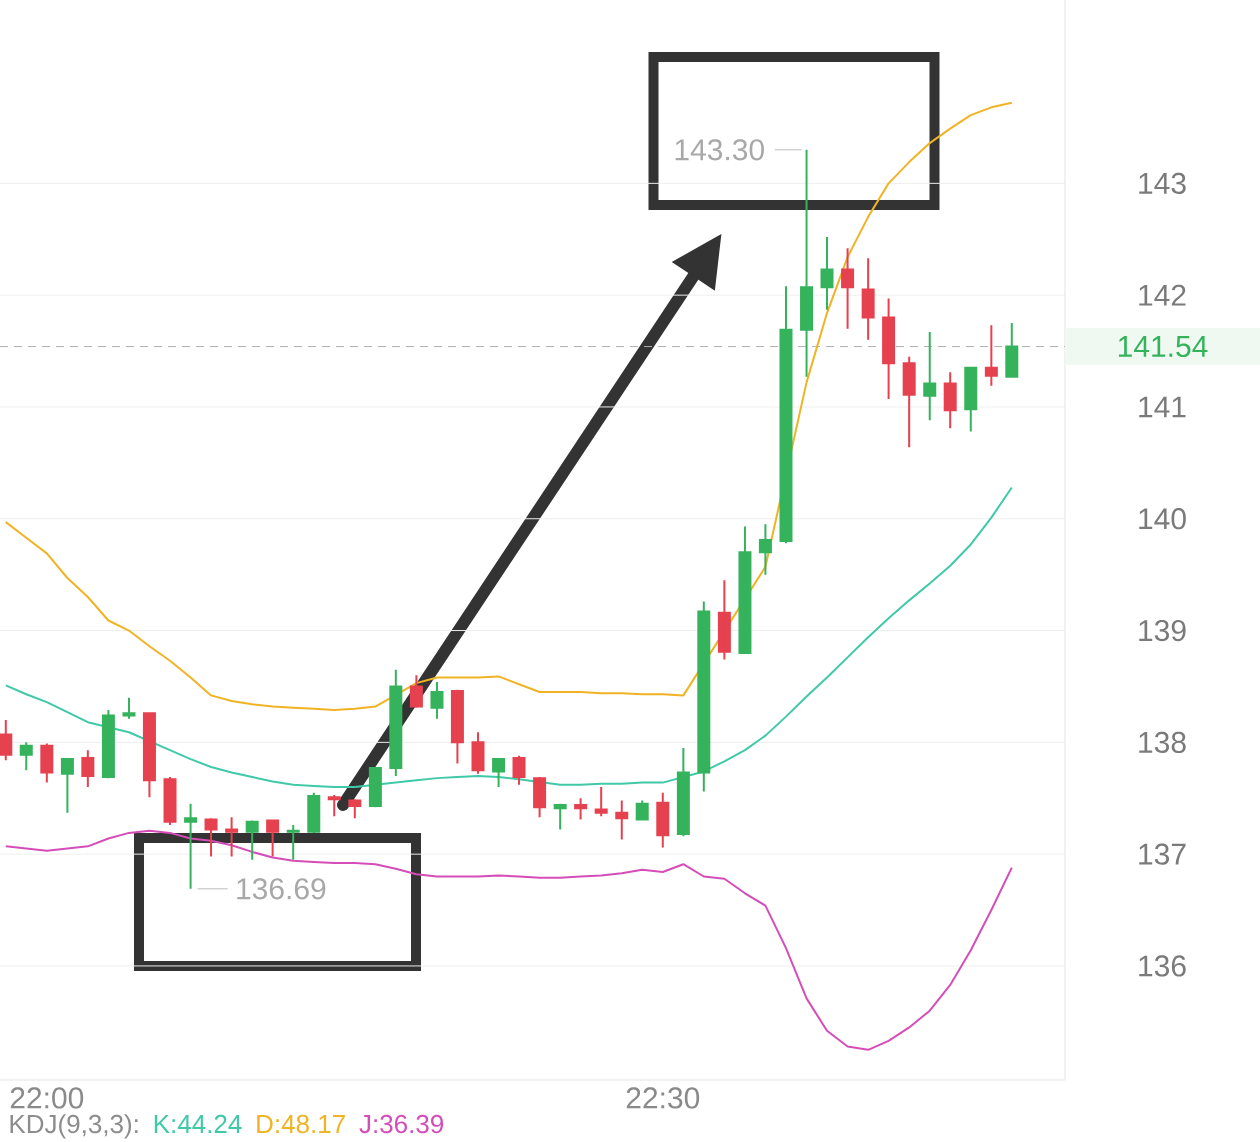  What do you see at coordinates (198, 1123) in the screenshot?
I see `text: K:44.24` at bounding box center [198, 1123].